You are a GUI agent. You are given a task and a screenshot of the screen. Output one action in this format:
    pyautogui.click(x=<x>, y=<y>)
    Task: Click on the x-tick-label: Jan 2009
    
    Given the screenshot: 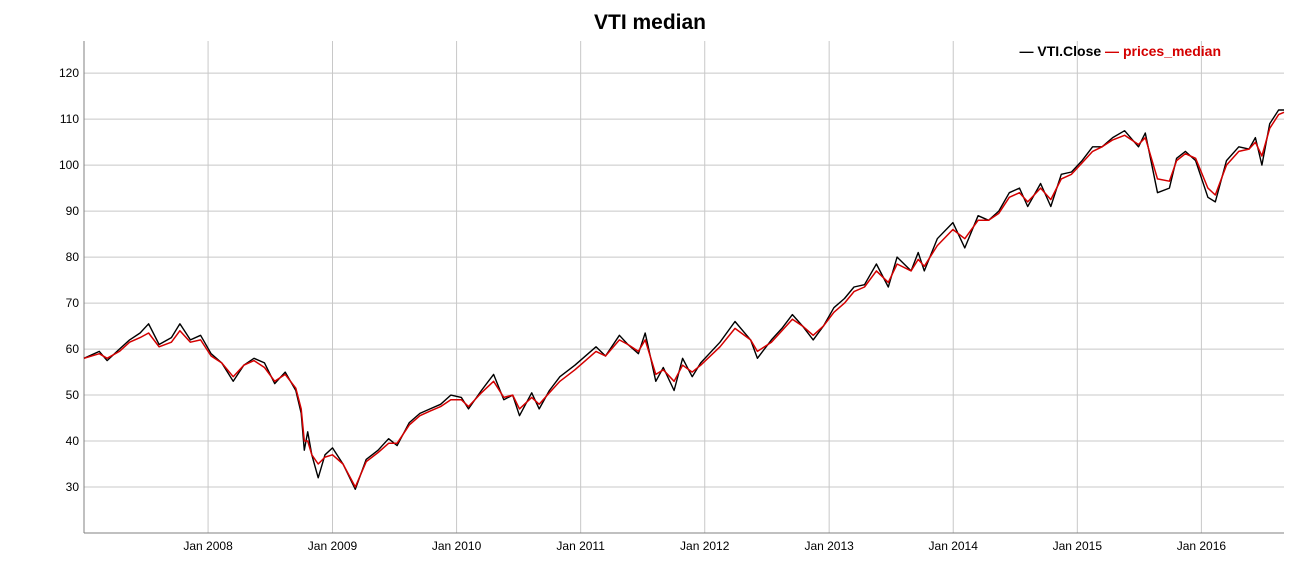 What is the action you would take?
    pyautogui.click(x=333, y=546)
    